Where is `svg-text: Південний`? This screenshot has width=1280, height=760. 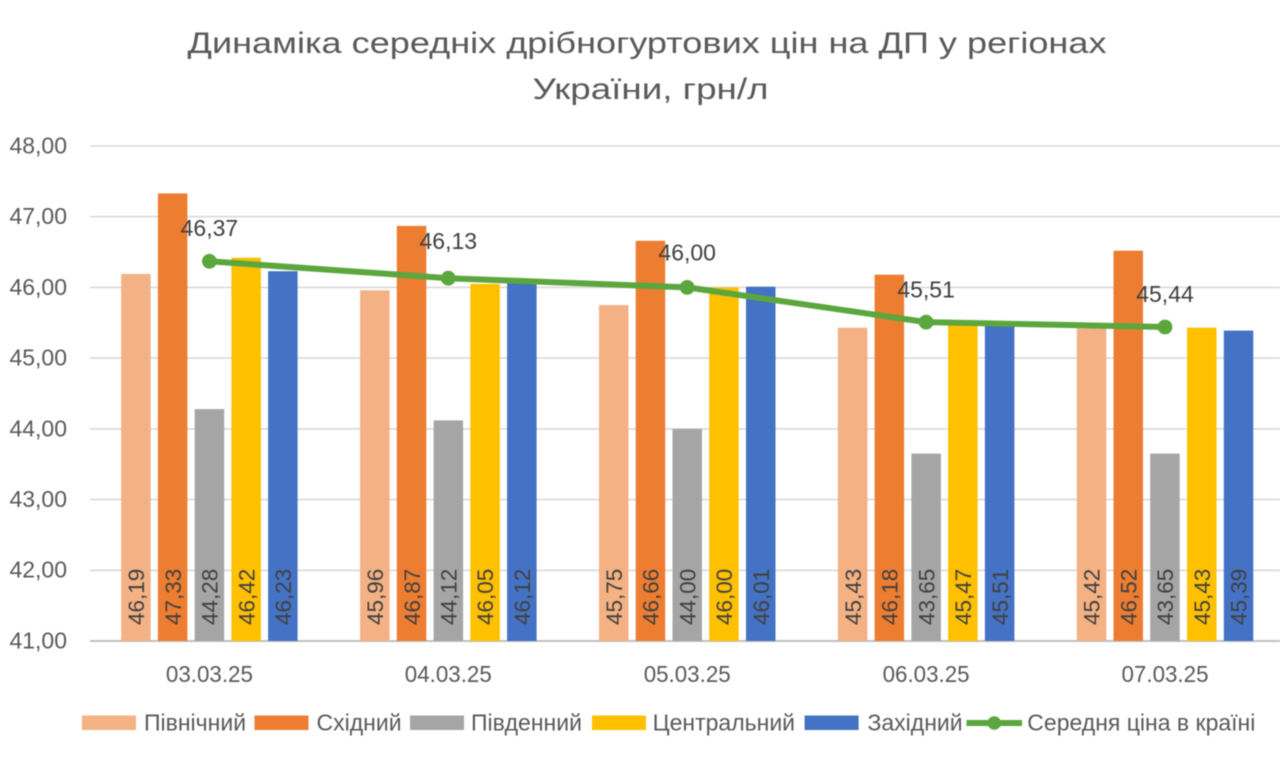
svg-text: Південний is located at coordinates (526, 723).